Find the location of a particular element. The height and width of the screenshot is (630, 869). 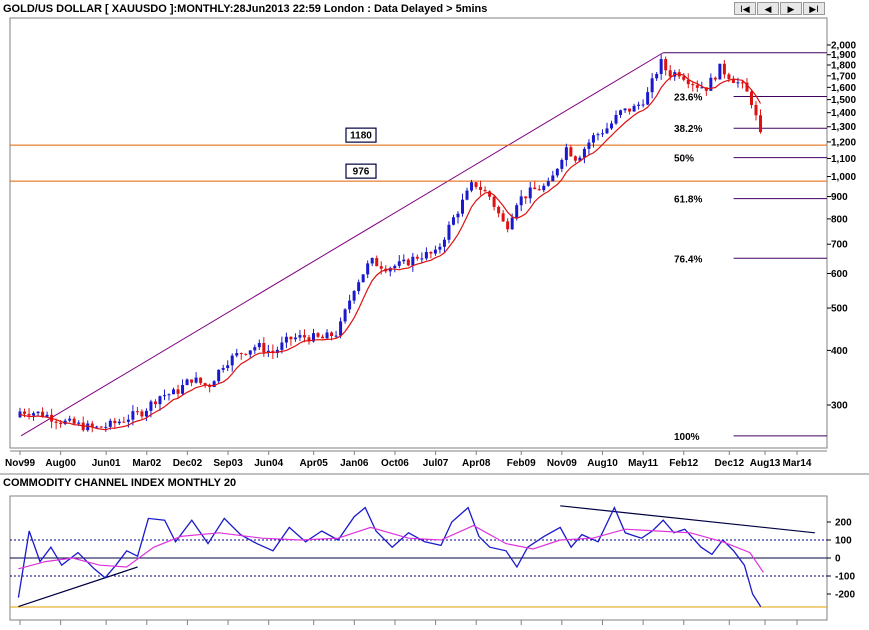

cci-y-tick-label: 100 is located at coordinates (843, 541).